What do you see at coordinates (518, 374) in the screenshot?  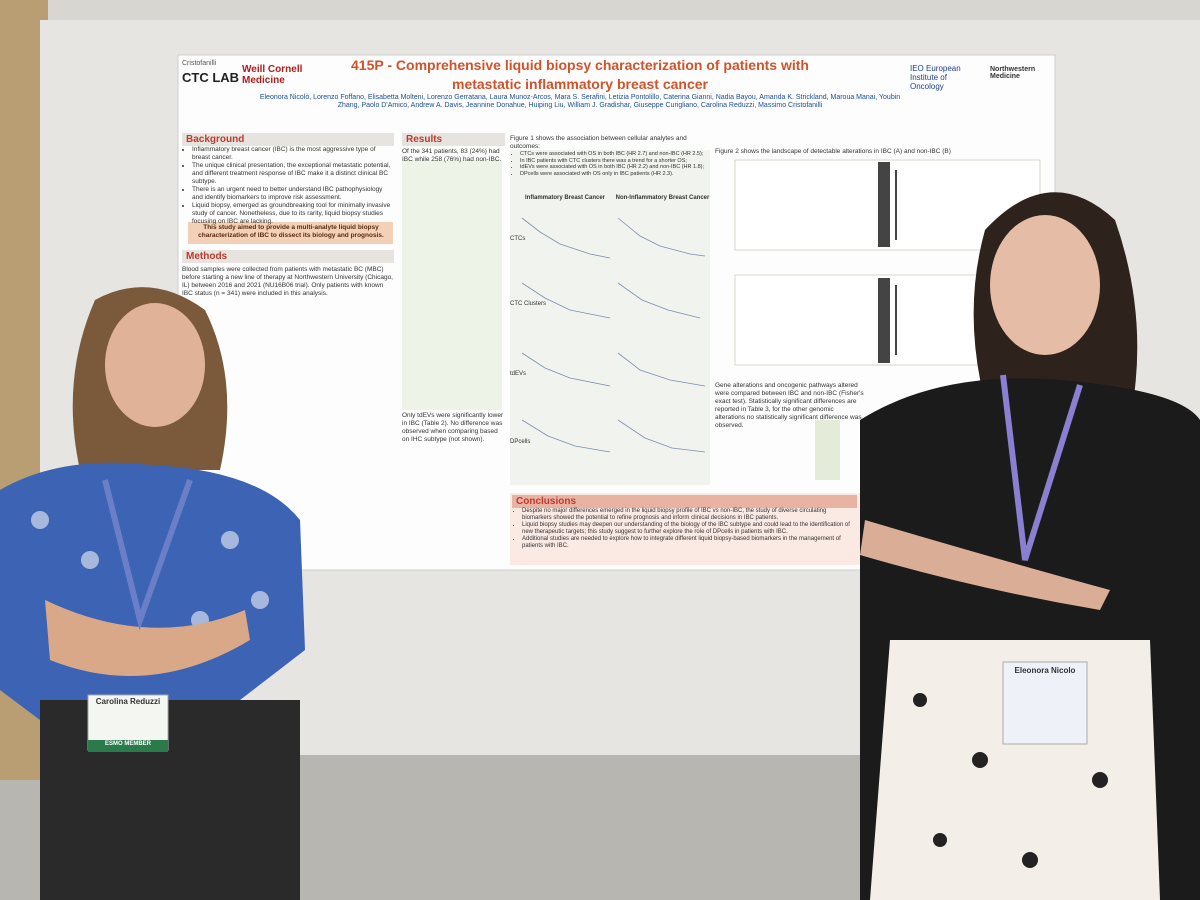 I see `row-label: tdEVs` at bounding box center [518, 374].